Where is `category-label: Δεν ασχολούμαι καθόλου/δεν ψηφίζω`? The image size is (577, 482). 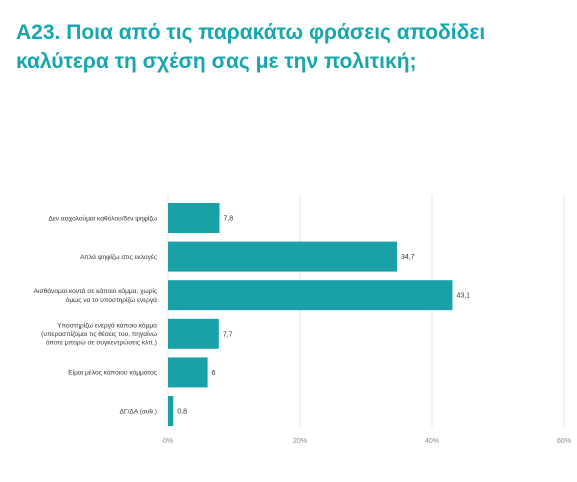
category-label: Δεν ασχολούμαι καθόλου/δεν ψηφίζω is located at coordinates (102, 218).